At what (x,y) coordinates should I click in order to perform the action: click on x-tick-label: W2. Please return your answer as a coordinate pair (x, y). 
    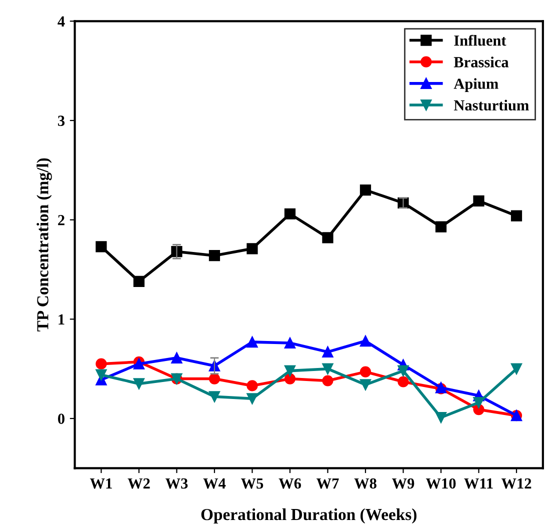
    Looking at the image, I should click on (139, 483).